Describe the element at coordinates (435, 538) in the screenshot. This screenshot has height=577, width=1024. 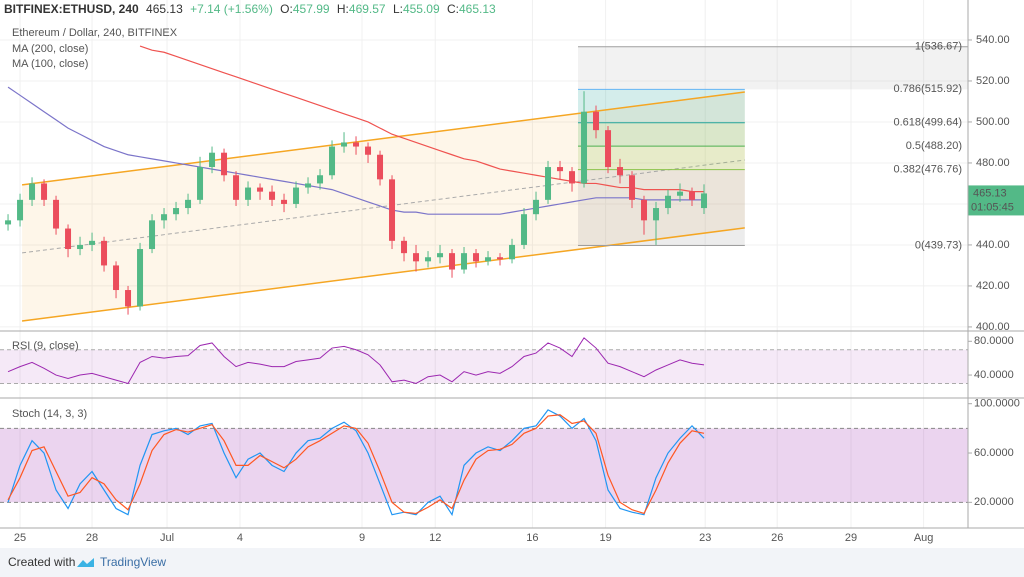
I see `x-tick-label: 12` at that location.